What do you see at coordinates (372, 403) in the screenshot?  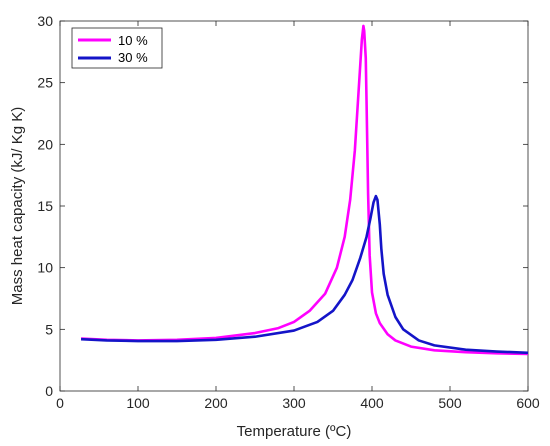 I see `x-tick-label: 400` at bounding box center [372, 403].